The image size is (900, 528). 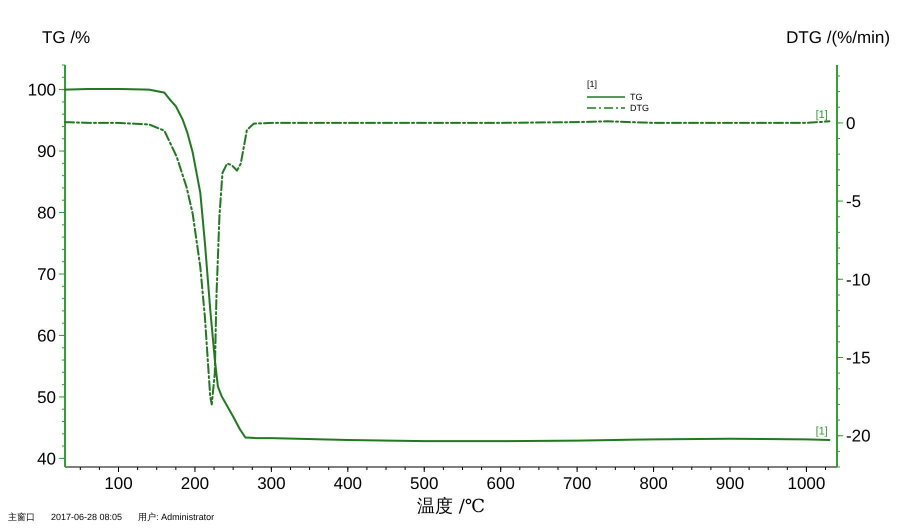 I want to click on y2-tick-label: -10, so click(x=858, y=280).